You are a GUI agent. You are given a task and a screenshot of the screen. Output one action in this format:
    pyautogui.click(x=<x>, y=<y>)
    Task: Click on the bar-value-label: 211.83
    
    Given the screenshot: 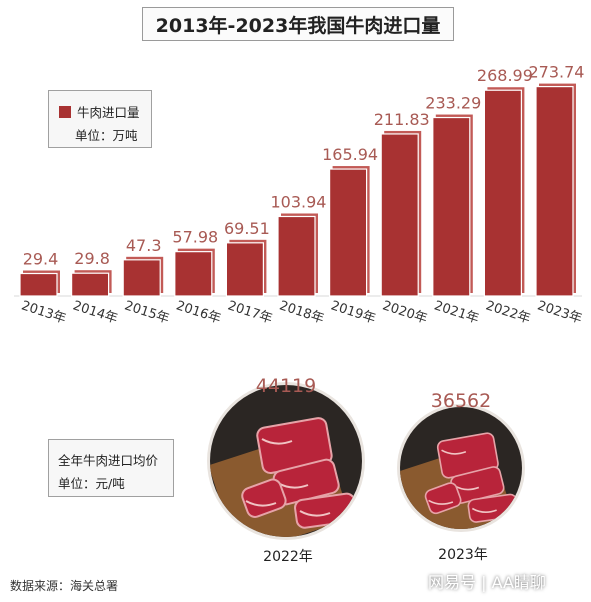 What is the action you would take?
    pyautogui.click(x=402, y=119)
    